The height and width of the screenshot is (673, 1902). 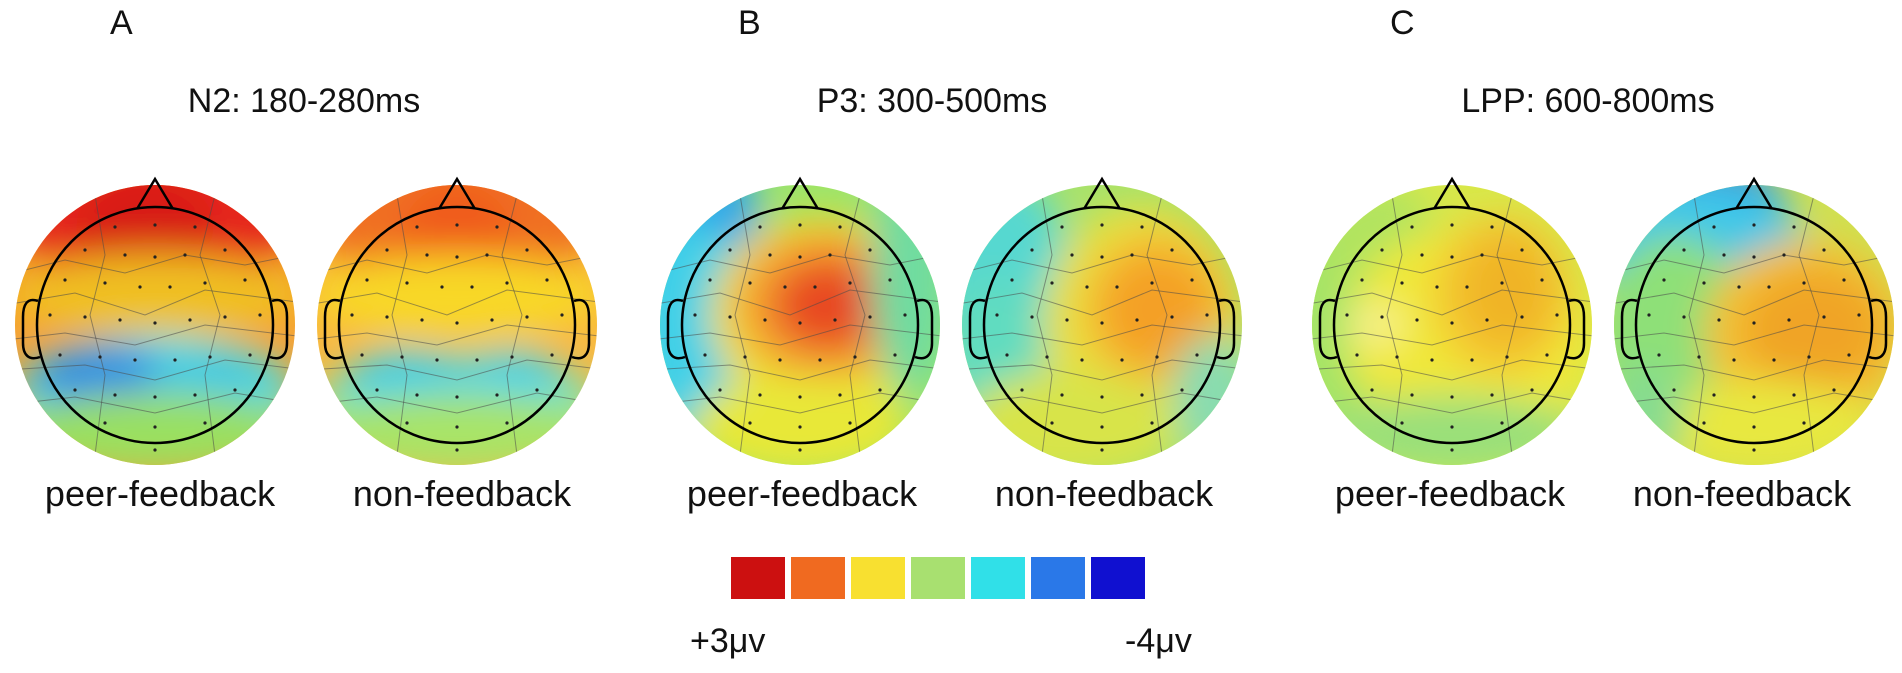 What do you see at coordinates (1158, 641) in the screenshot?
I see `colorbar-min-label: -4μv` at bounding box center [1158, 641].